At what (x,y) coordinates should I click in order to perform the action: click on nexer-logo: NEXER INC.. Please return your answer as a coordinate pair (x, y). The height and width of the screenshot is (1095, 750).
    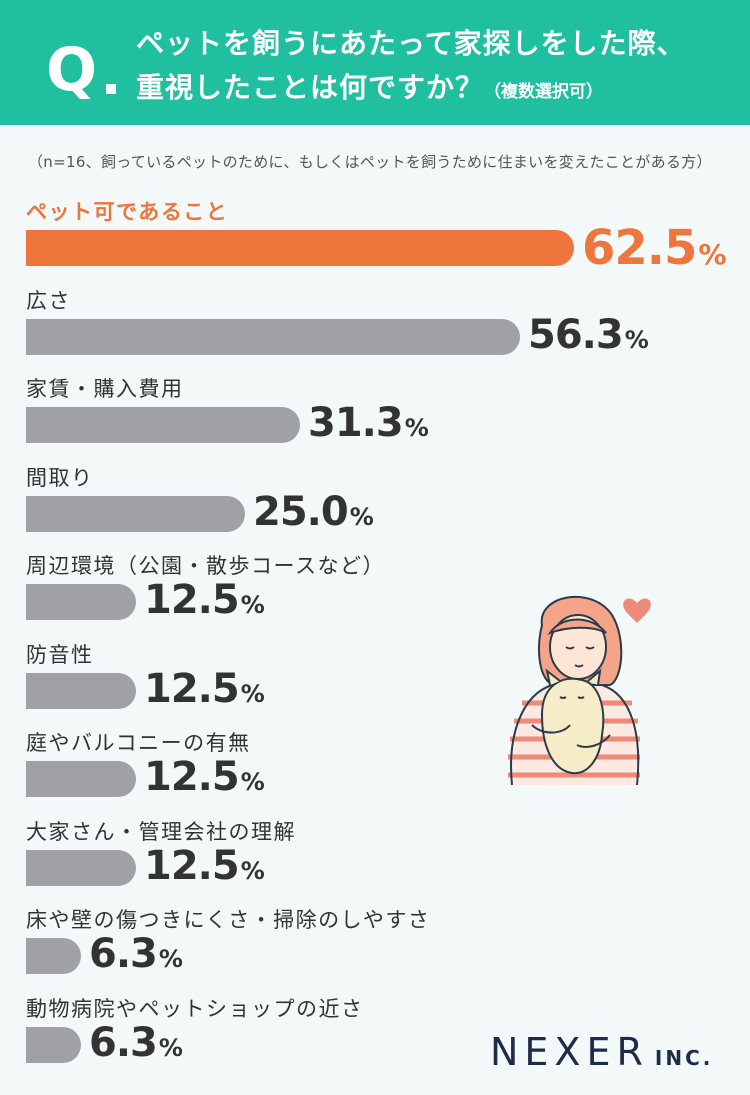
    Looking at the image, I should click on (601, 1052).